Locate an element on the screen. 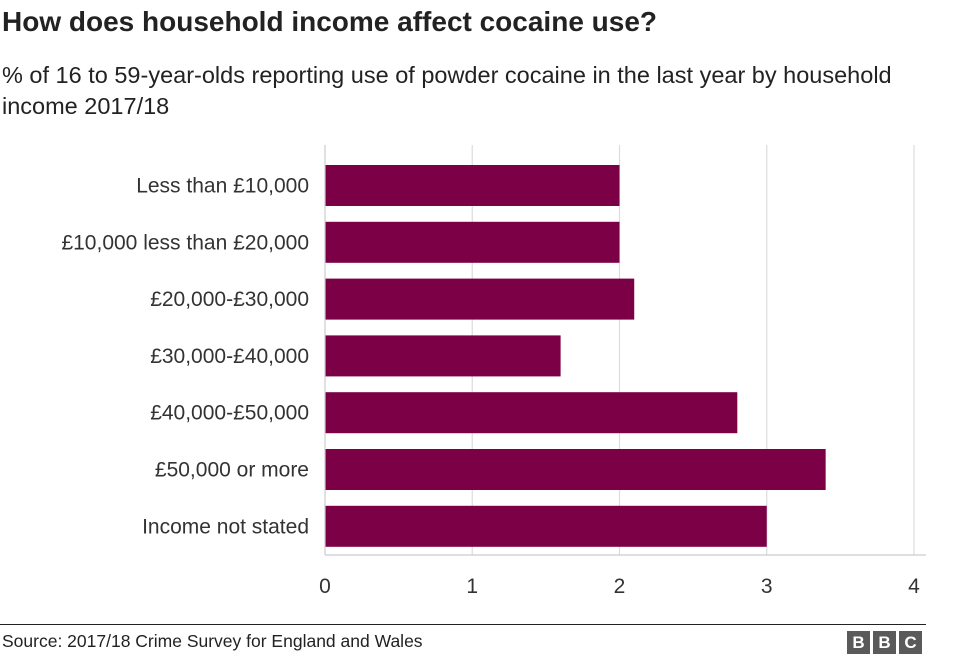 This screenshot has width=976, height=661. x-tick-label: 2 is located at coordinates (620, 586).